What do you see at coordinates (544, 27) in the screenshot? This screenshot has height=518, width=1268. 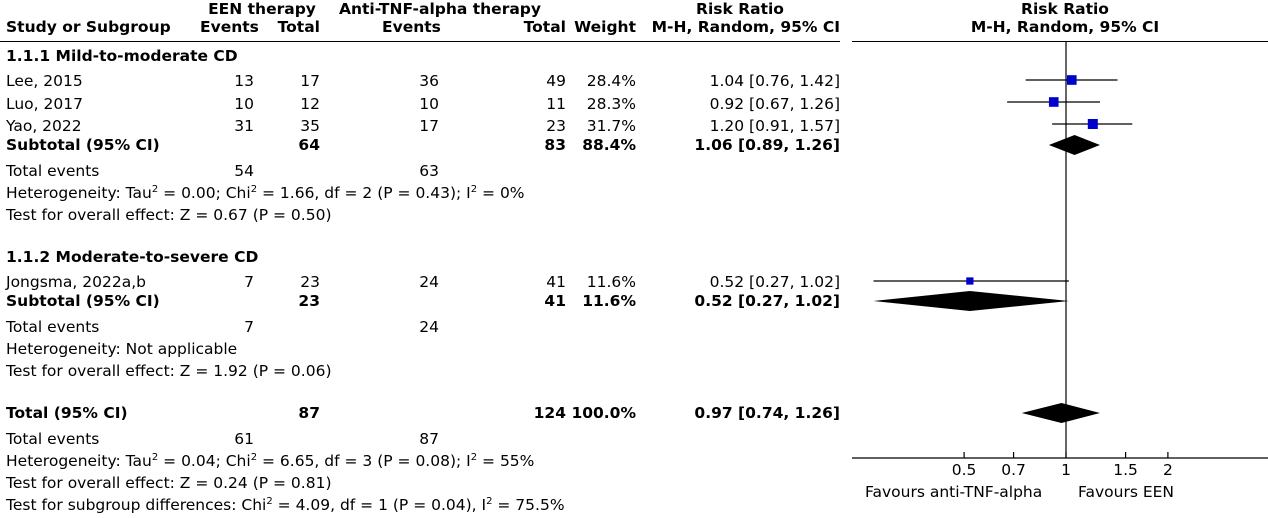 I see `header-total2: Total` at bounding box center [544, 27].